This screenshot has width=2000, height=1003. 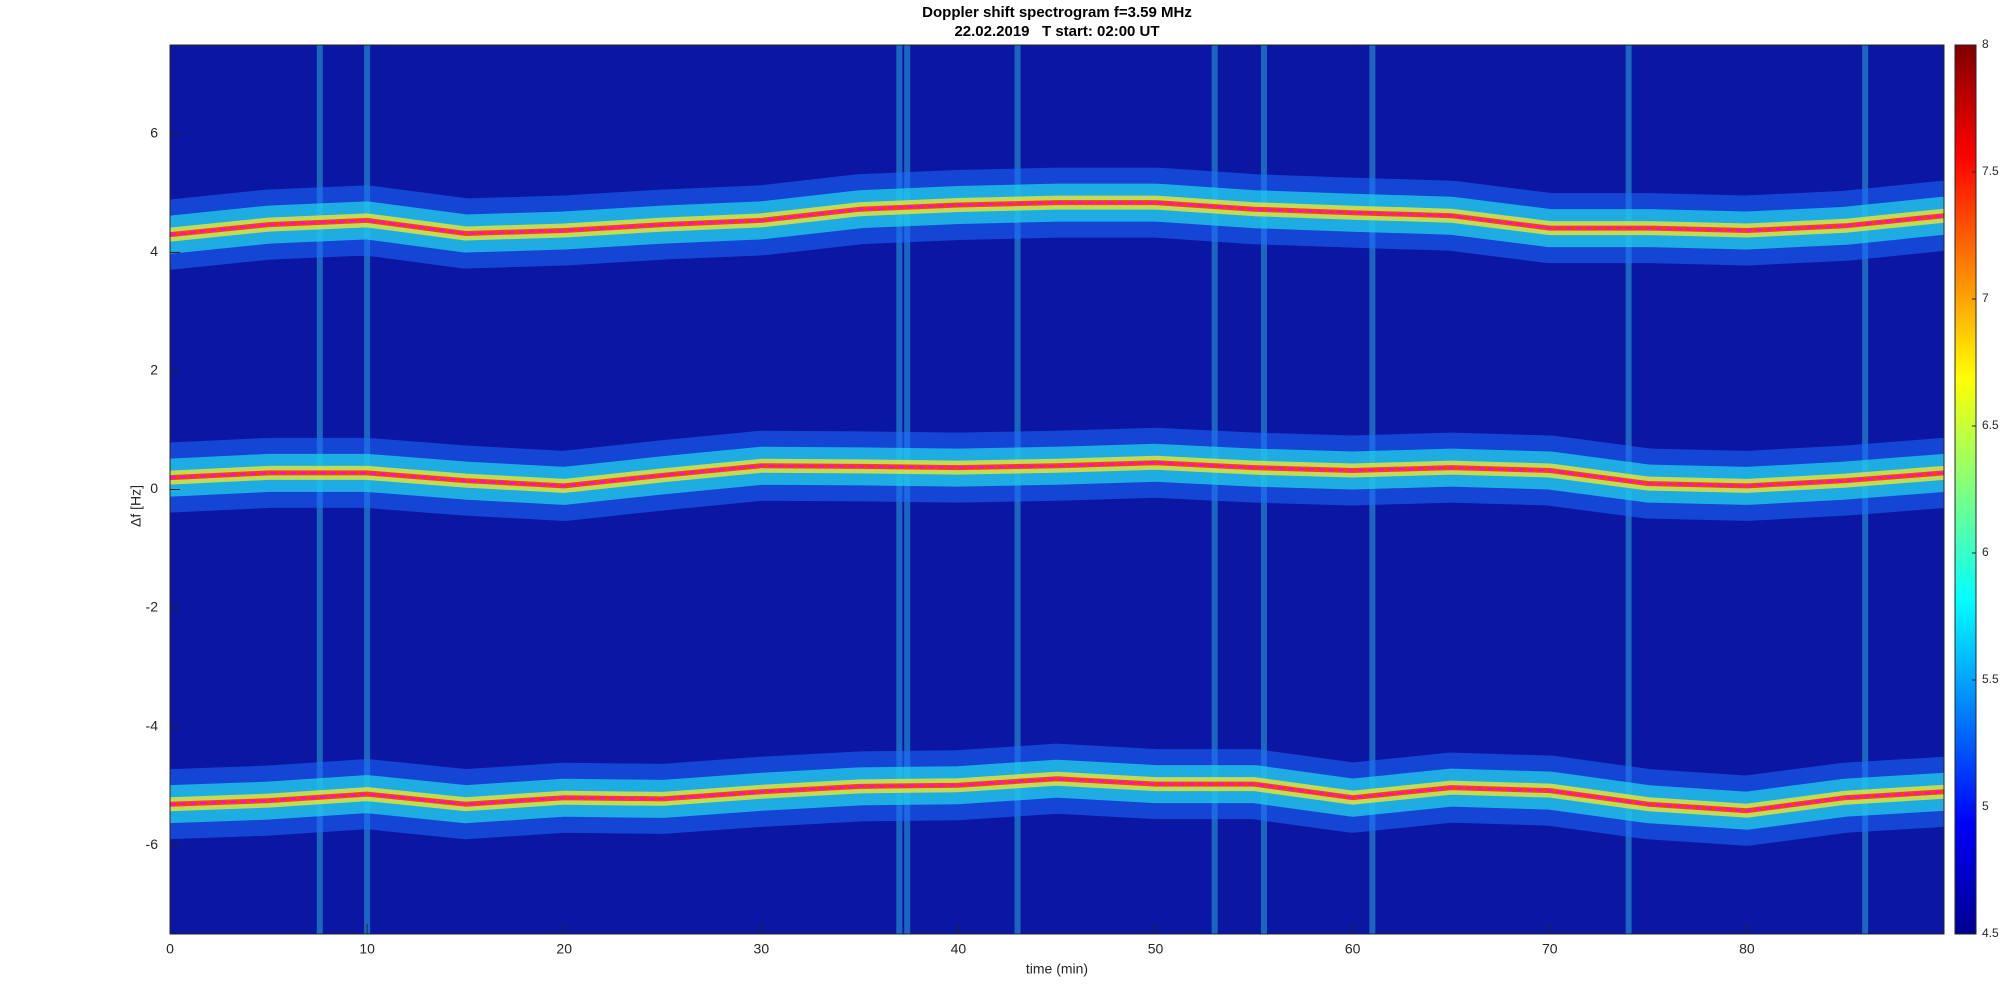 What do you see at coordinates (1057, 12) in the screenshot?
I see `chart-title: Doppler shift spectrogram f=3.59 MHz` at bounding box center [1057, 12].